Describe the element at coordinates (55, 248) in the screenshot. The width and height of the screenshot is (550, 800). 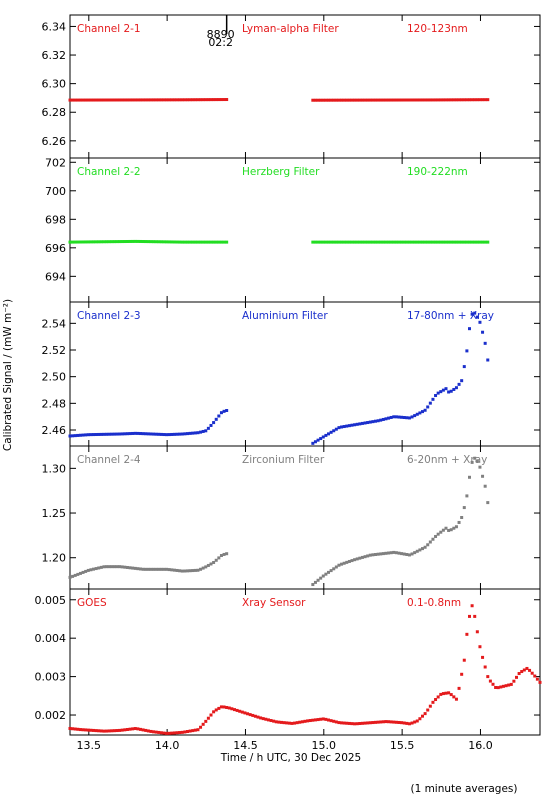
I see `y-tick-label: 696` at that location.